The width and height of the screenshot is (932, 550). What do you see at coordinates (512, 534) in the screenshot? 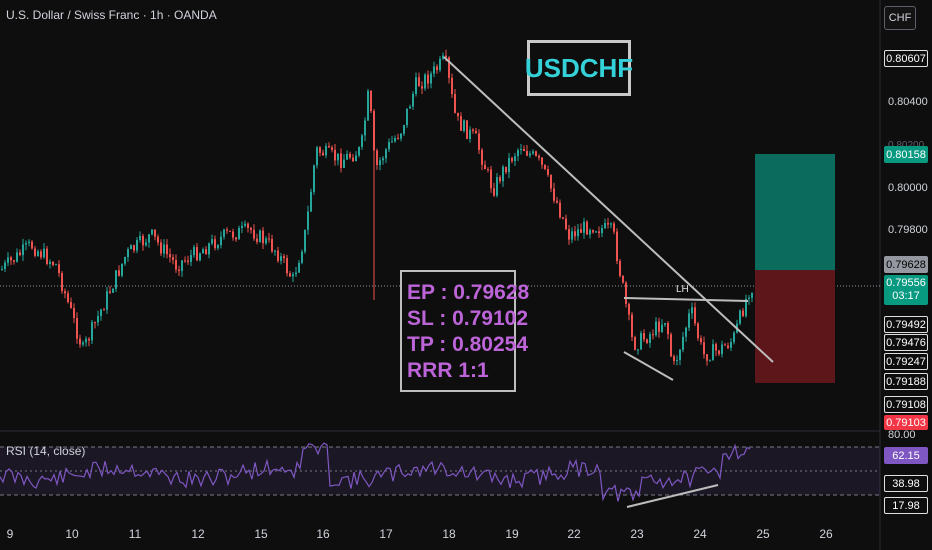
I see `time-tick: 19` at bounding box center [512, 534].